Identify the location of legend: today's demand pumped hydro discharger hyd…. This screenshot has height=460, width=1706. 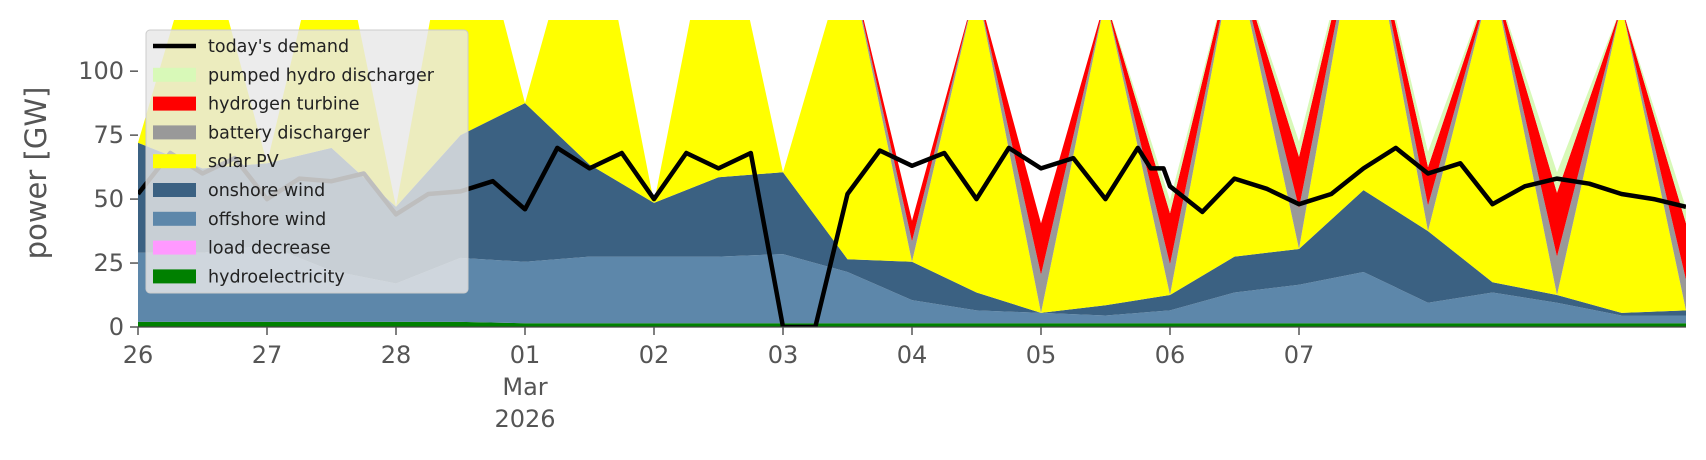
(307, 161).